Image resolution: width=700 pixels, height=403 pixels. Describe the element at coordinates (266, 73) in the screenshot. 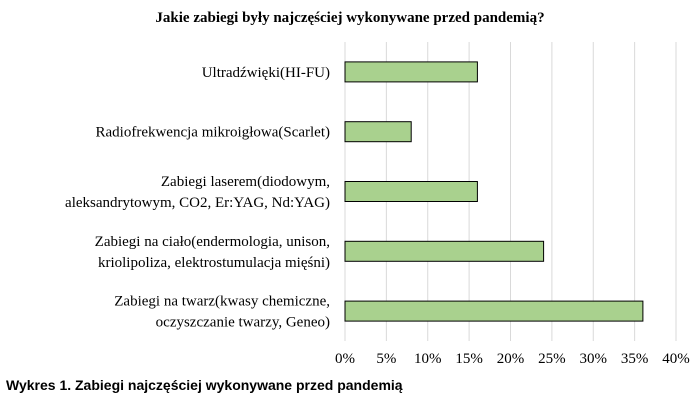

I see `category-label: Ultradźwięki(HI-FU)` at that location.